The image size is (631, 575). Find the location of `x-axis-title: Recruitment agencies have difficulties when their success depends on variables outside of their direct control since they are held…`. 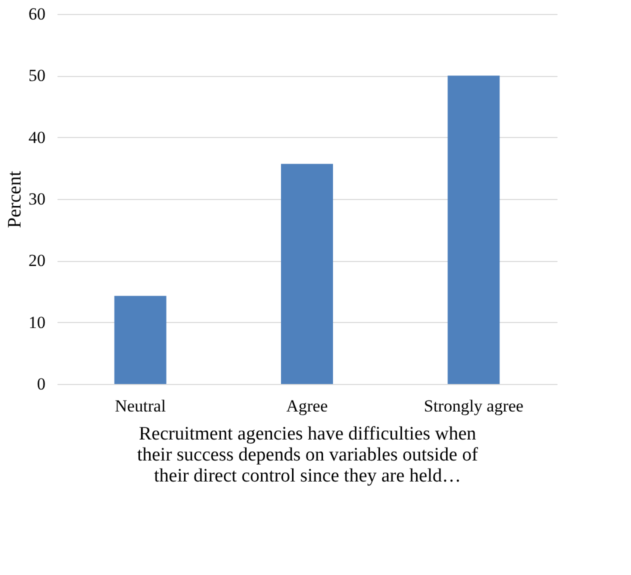

x-axis-title: Recruitment agencies have difficulties when their success depends on variables outside of their direct control since they are held… is located at coordinates (308, 455).